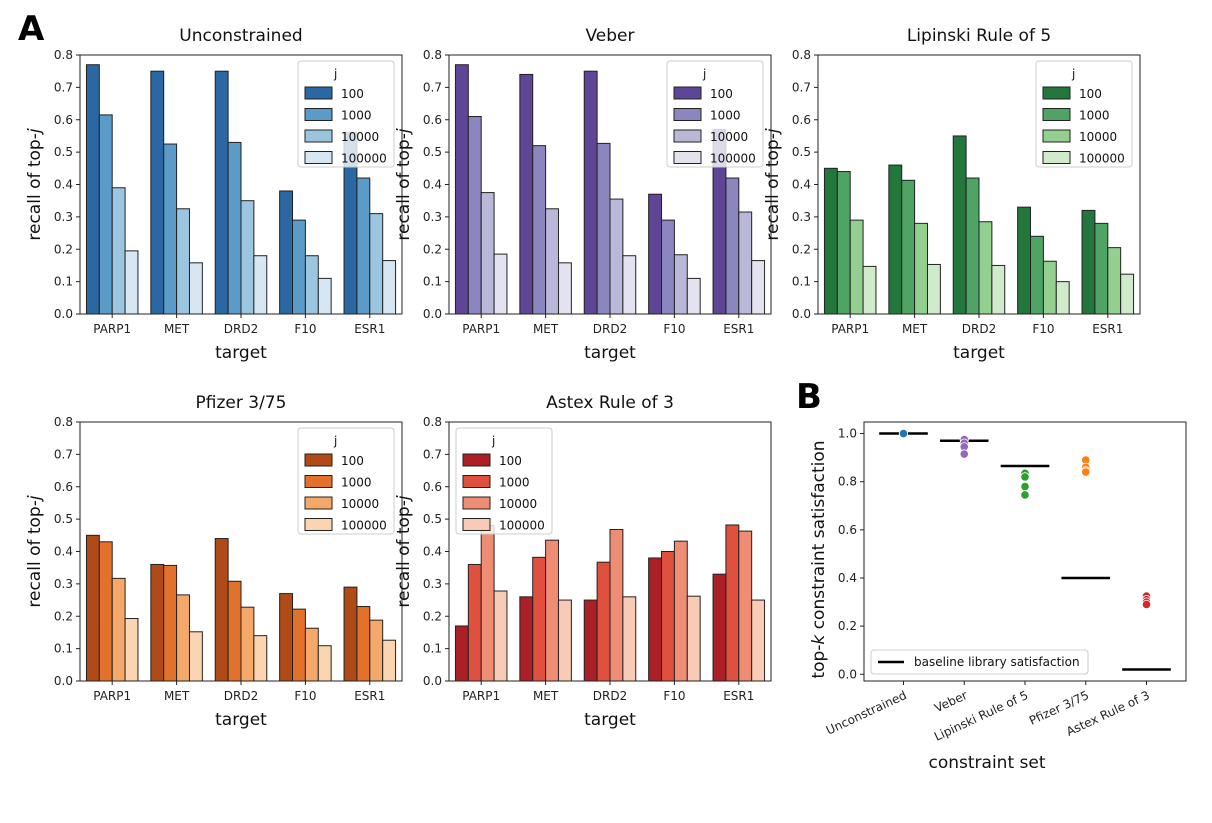  I want to click on y-tick-label: 0.5, so click(63, 519).